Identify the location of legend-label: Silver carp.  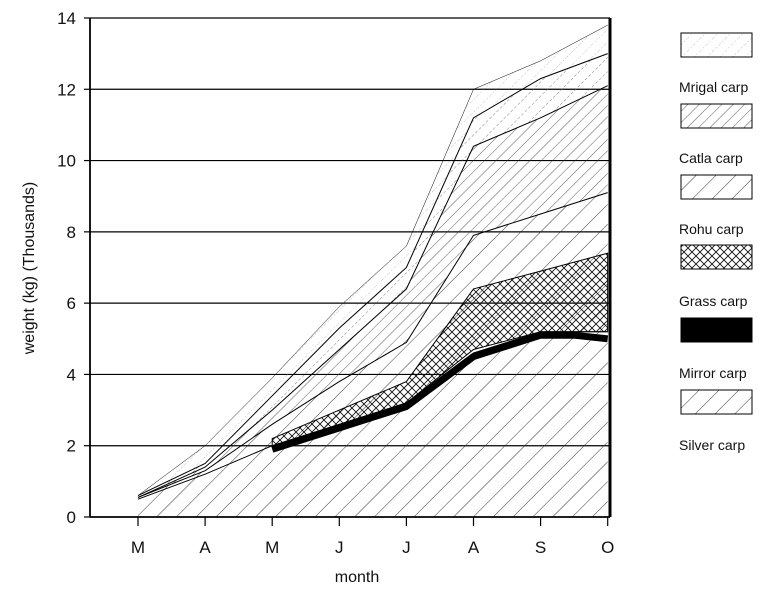
(712, 445).